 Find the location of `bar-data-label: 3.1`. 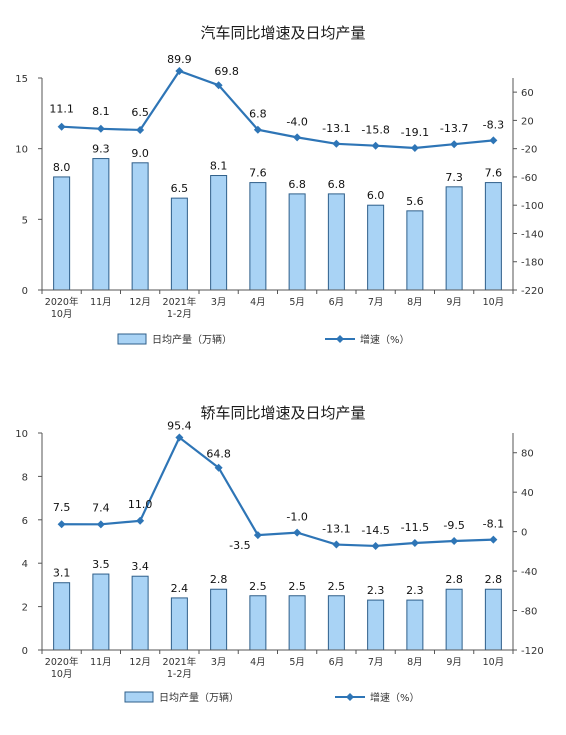

bar-data-label: 3.1 is located at coordinates (62, 573).